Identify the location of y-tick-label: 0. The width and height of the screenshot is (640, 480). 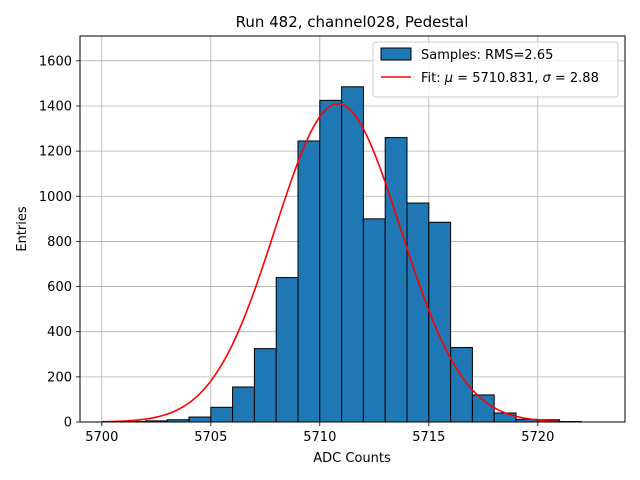
(68, 423).